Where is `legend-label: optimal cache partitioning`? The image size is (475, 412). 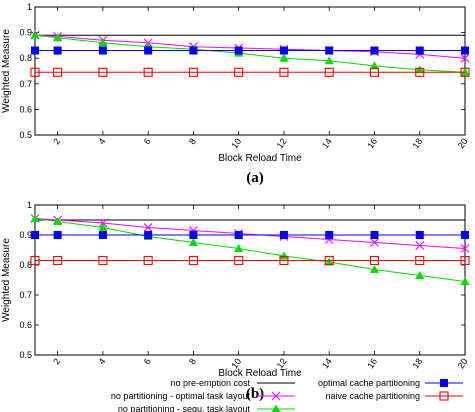 legend-label: optimal cache partitioning is located at coordinates (369, 383).